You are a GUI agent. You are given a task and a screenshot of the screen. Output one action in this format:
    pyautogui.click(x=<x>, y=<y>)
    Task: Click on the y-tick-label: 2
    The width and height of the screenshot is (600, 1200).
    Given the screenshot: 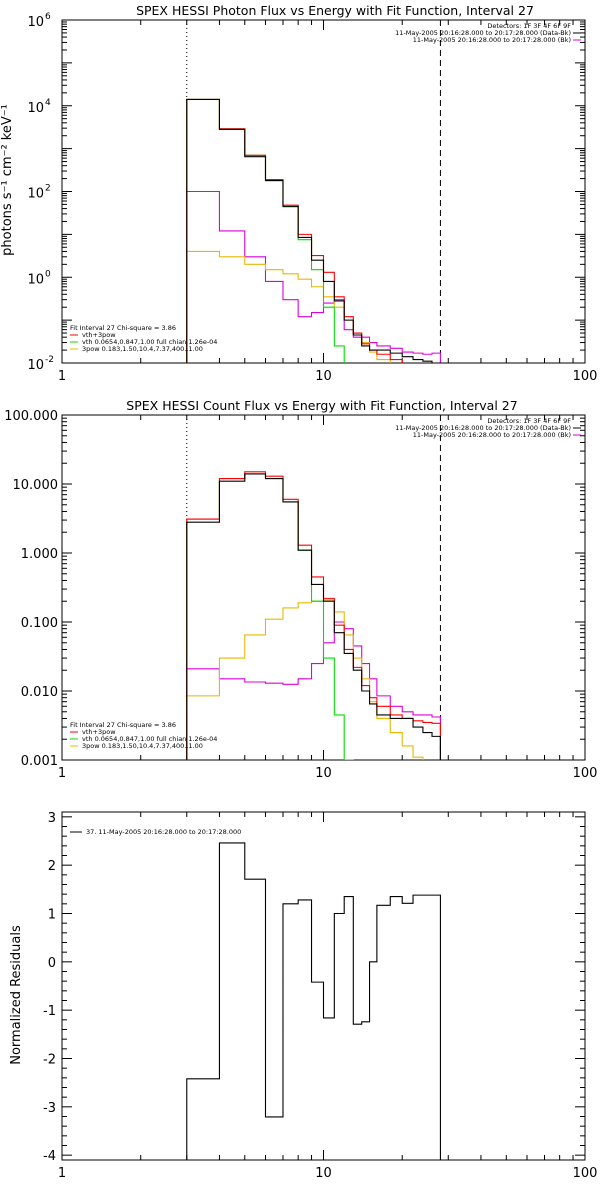 What is the action you would take?
    pyautogui.click(x=52, y=866)
    